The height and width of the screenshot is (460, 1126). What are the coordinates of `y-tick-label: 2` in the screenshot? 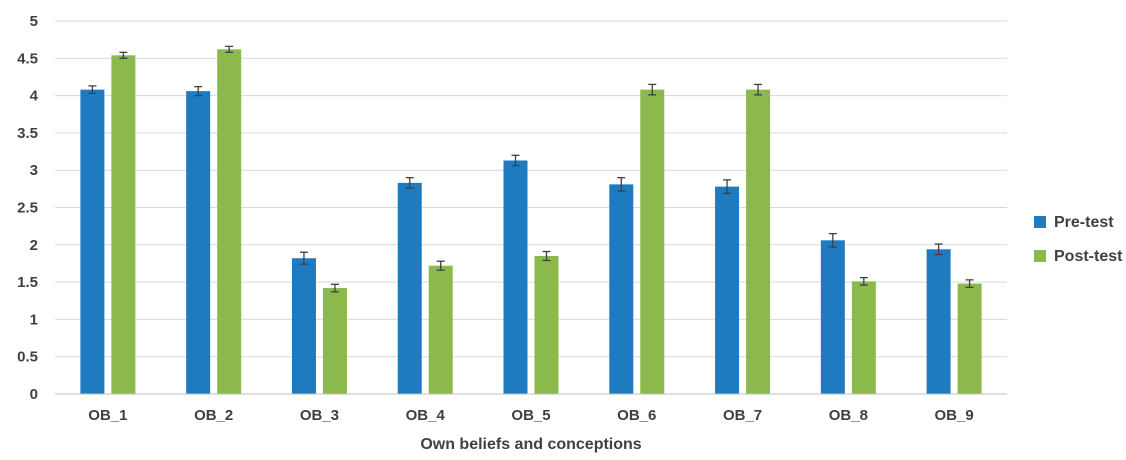 It's located at (34, 245).